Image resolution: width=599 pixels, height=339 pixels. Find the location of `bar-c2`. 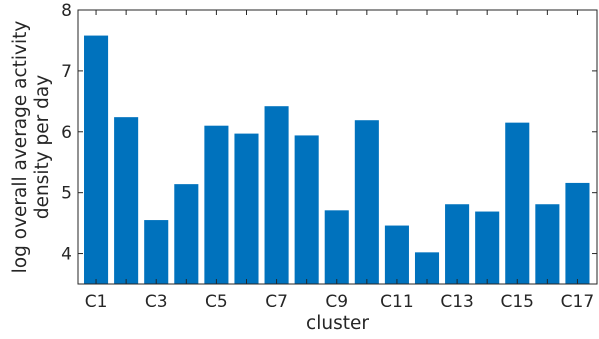

bar-c2 is located at coordinates (126, 200).